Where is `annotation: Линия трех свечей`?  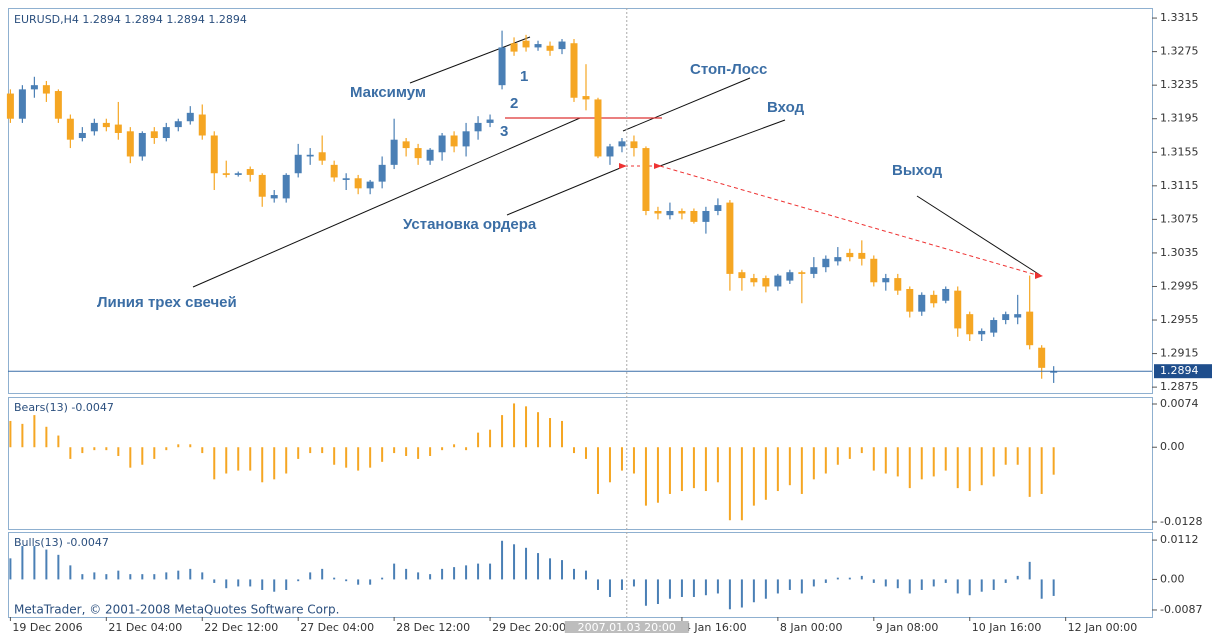
annotation: Линия трех свечей is located at coordinates (167, 302).